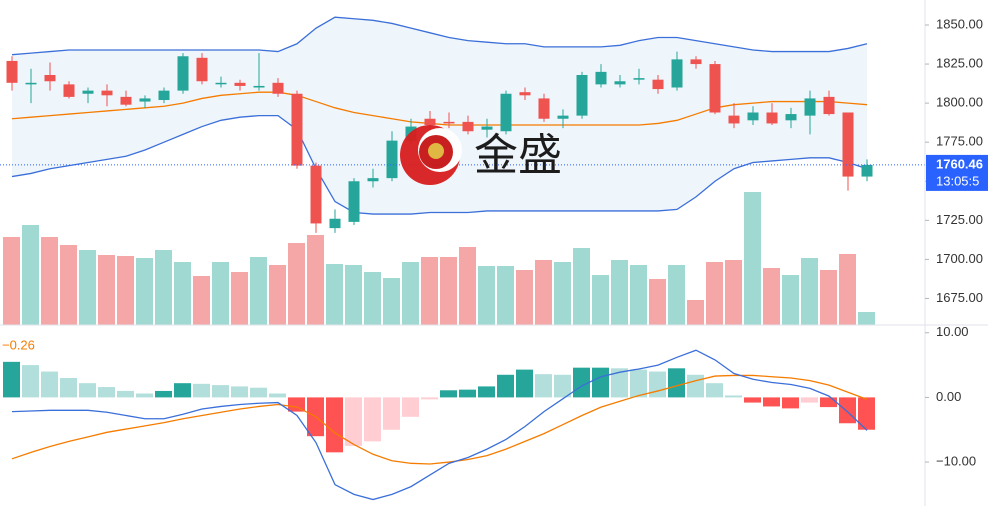 This screenshot has height=506, width=988. Describe the element at coordinates (439, 108) in the screenshot. I see `bollinger-middle` at that location.